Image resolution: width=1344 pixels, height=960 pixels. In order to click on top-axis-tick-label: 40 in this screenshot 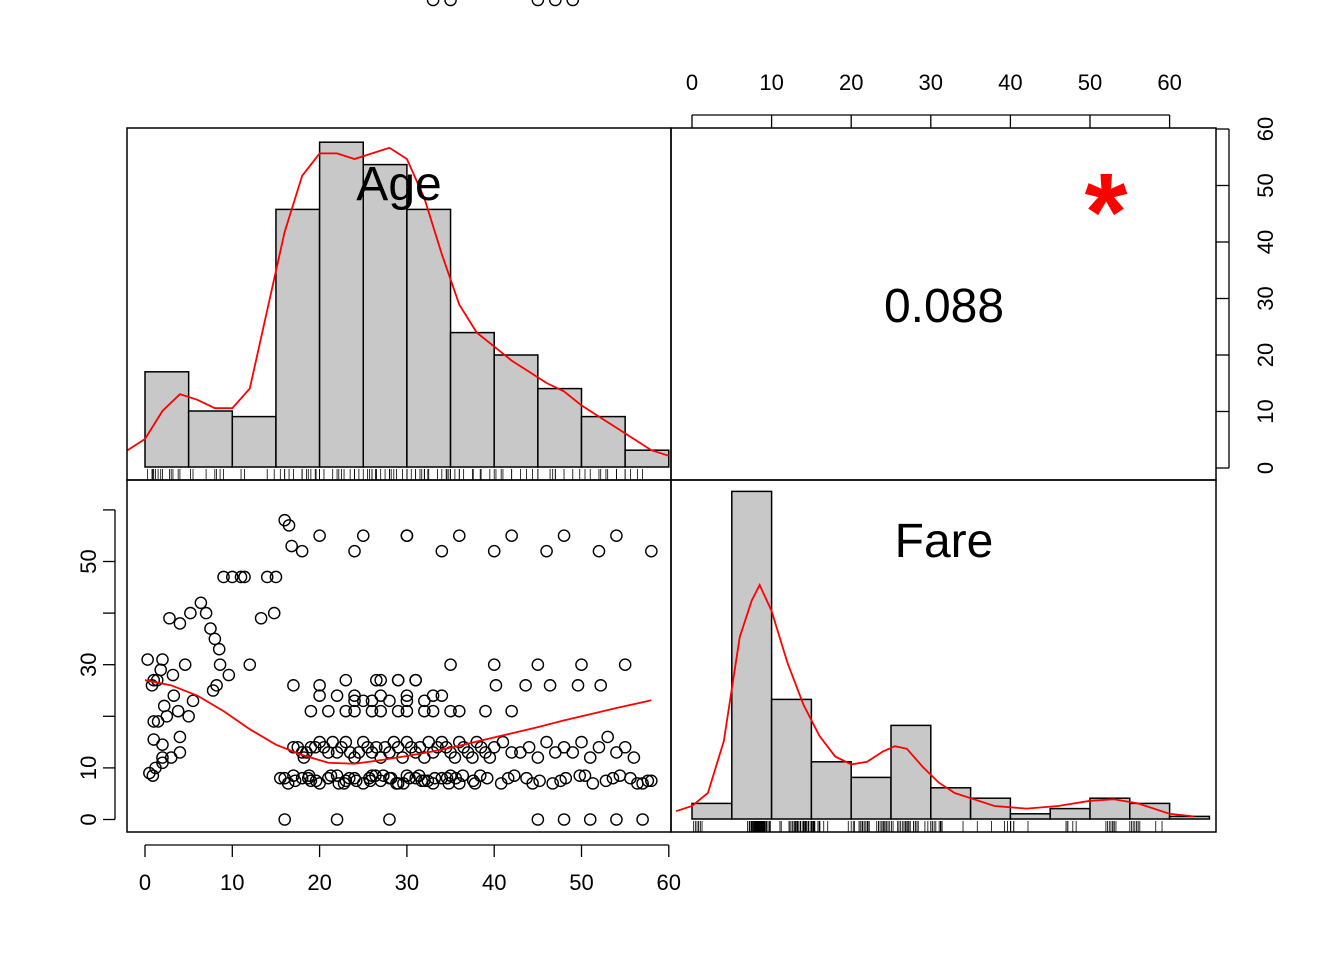, I will do `click(1010, 82)`.